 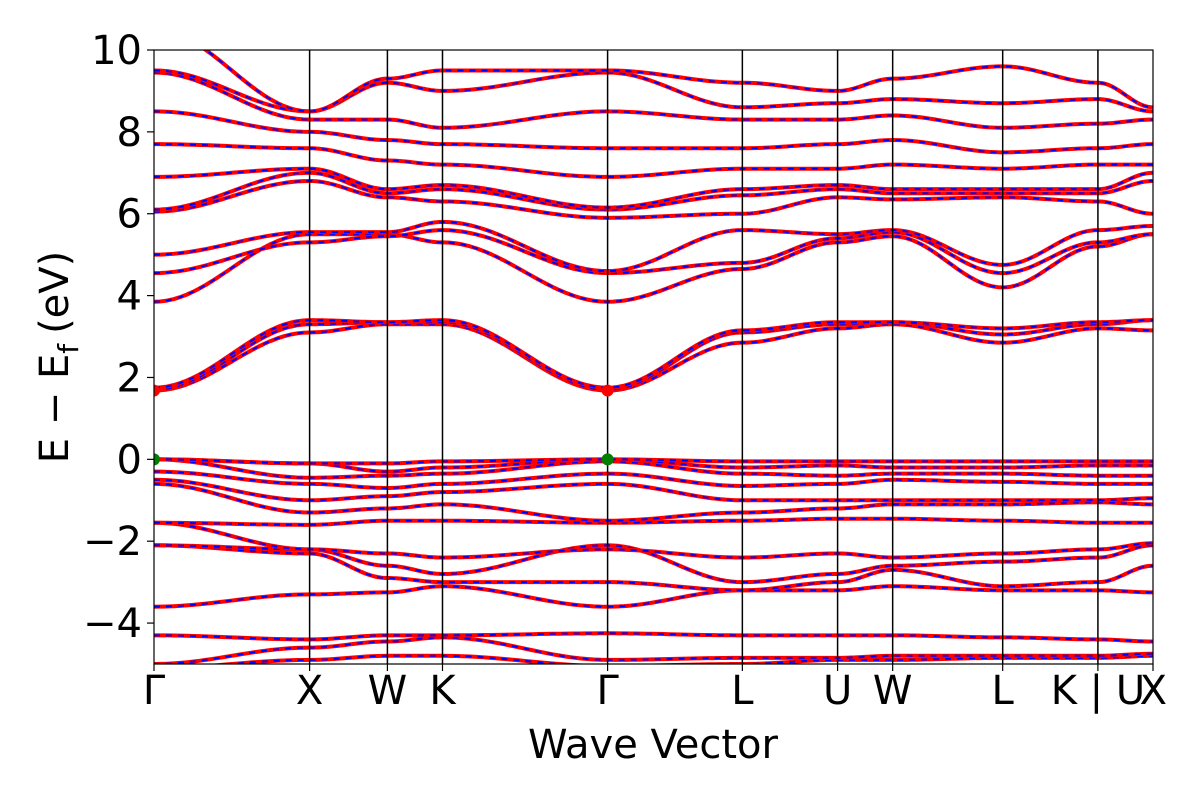 What do you see at coordinates (112, 542) in the screenshot?
I see `y-tick-label: −2` at bounding box center [112, 542].